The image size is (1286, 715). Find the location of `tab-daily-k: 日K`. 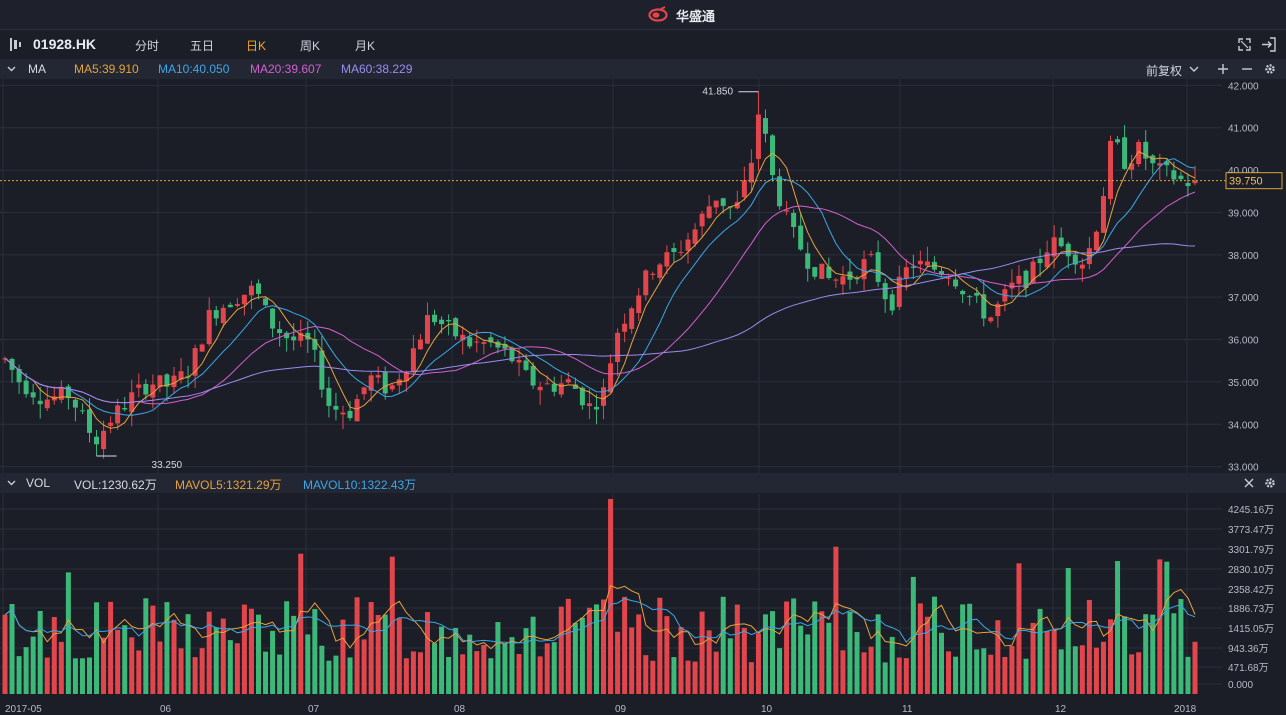

tab-daily-k: 日K is located at coordinates (256, 46).